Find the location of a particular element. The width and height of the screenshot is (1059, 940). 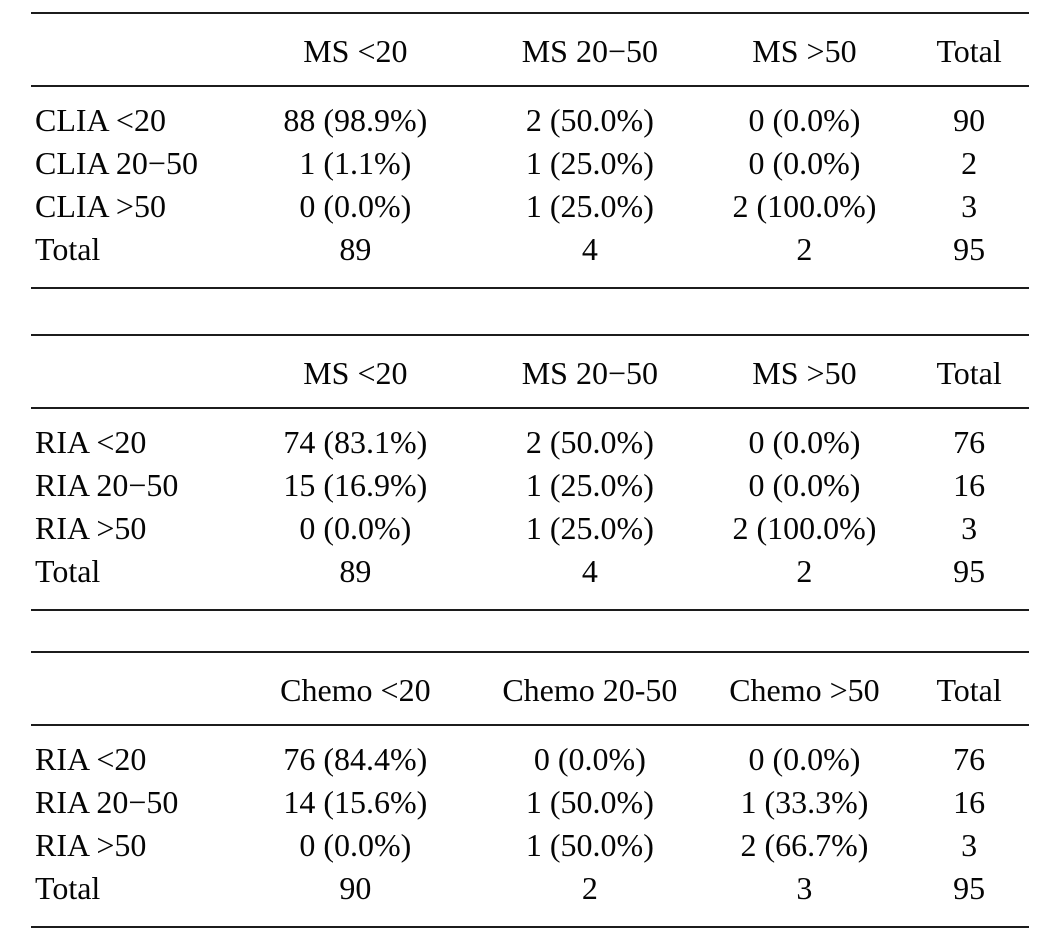

table-row: RIA <20 76 (84.4%) 0 (0.0%) 0 (0.0%) 76 is located at coordinates (530, 753).